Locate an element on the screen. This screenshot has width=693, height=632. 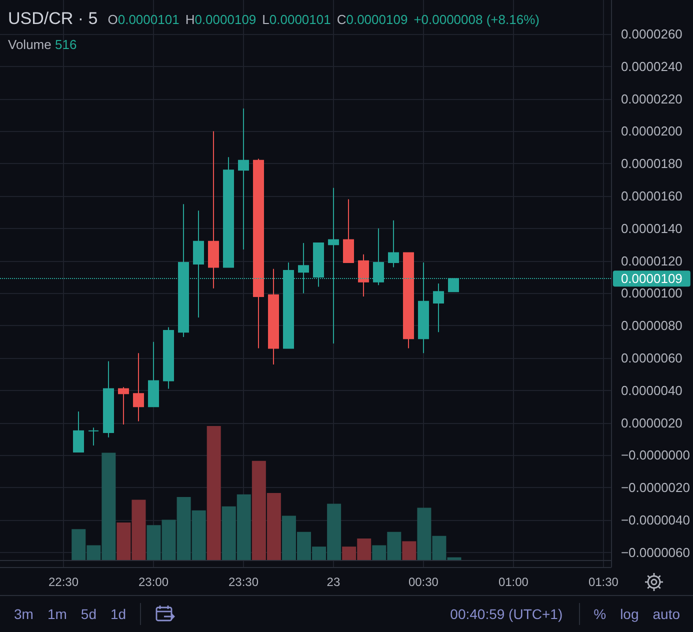
y-tick-label: 0.0000180 is located at coordinates (651, 164).